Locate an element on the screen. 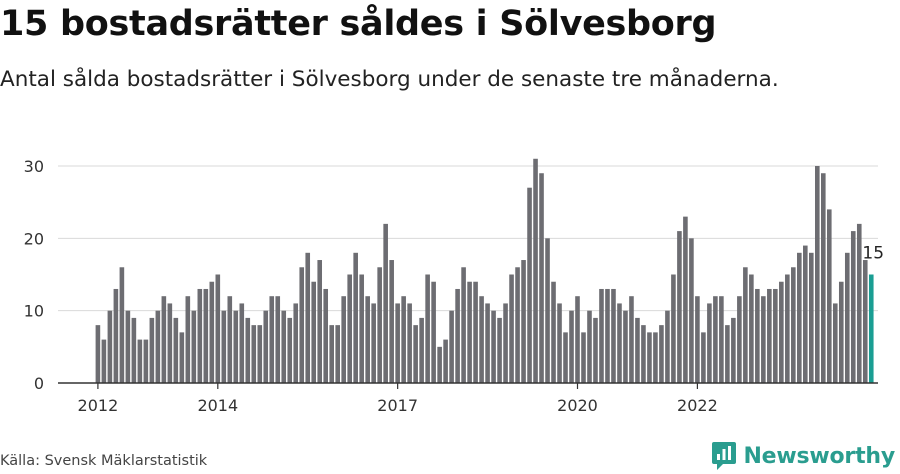  x-tick-label: 2017 is located at coordinates (397, 405).